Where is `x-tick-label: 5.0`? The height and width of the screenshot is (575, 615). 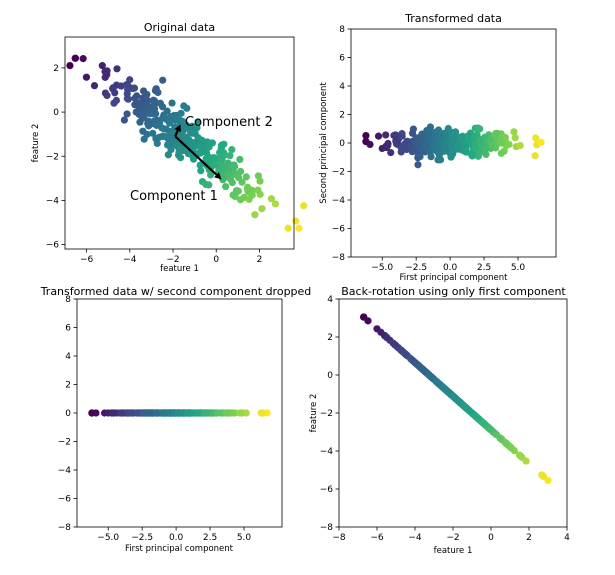
x-tick-label: 5.0 is located at coordinates (518, 268).